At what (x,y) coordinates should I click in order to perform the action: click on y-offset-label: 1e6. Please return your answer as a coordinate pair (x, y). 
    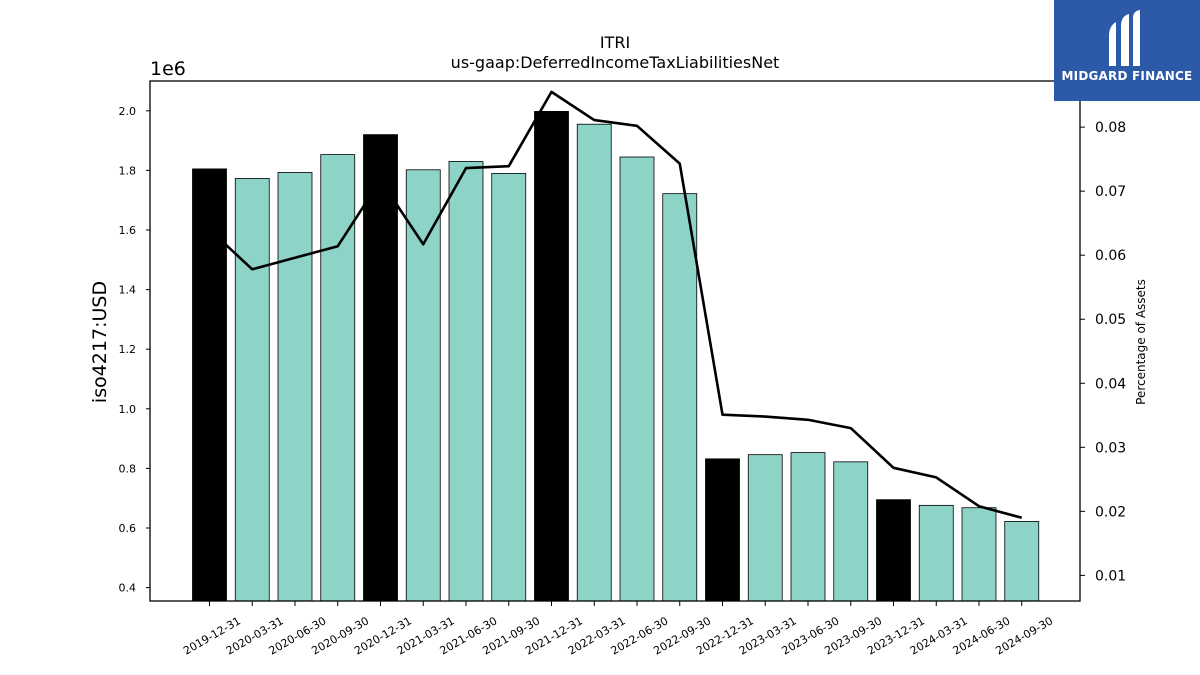
    Looking at the image, I should click on (168, 69).